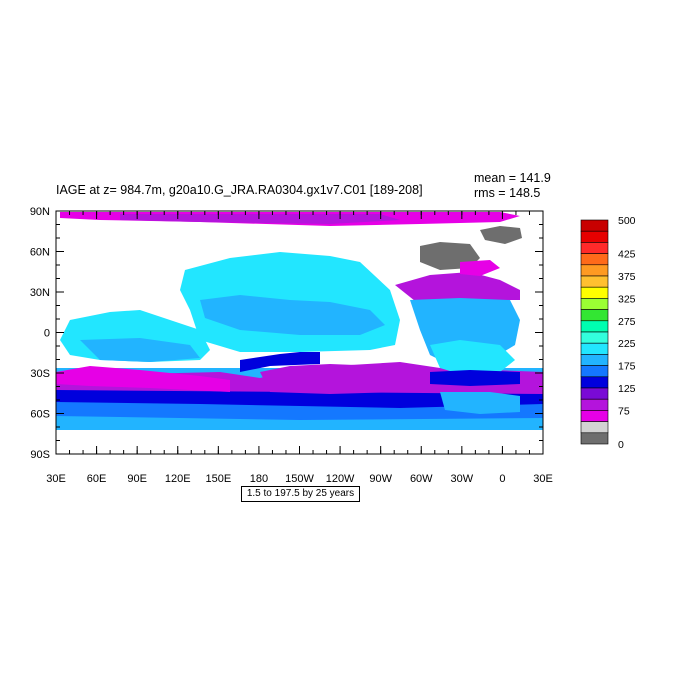 The image size is (675, 675). I want to click on lat-label: 90S, so click(40, 455).